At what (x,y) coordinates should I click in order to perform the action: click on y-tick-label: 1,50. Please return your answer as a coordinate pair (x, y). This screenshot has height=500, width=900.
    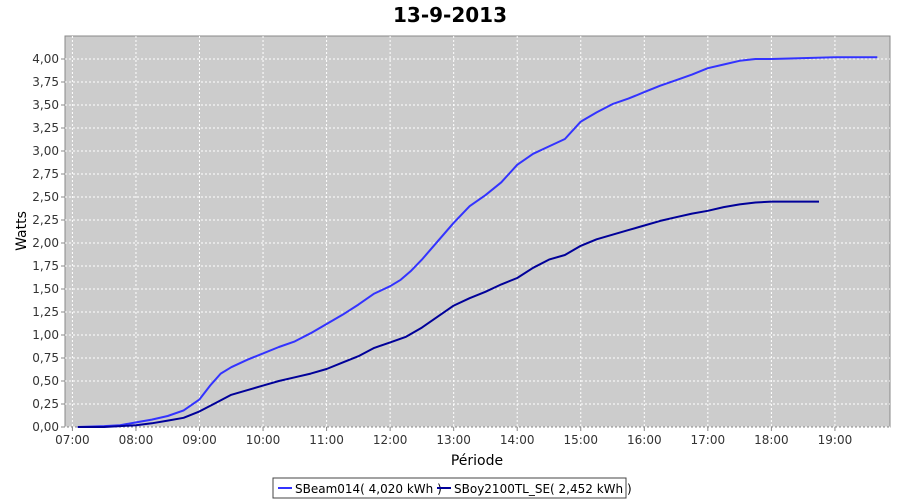
    Looking at the image, I should click on (45, 289).